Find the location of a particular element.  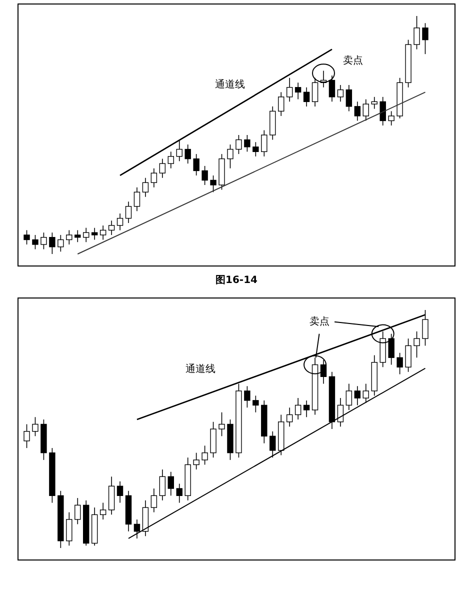

caption: 图16-14 is located at coordinates (237, 280).